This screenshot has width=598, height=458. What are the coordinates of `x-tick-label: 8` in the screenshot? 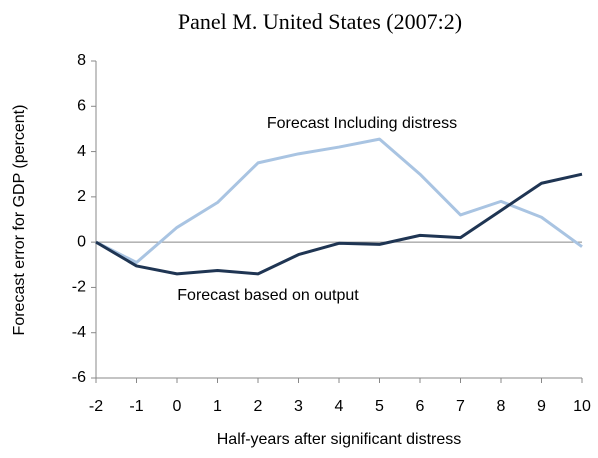 It's located at (501, 406).